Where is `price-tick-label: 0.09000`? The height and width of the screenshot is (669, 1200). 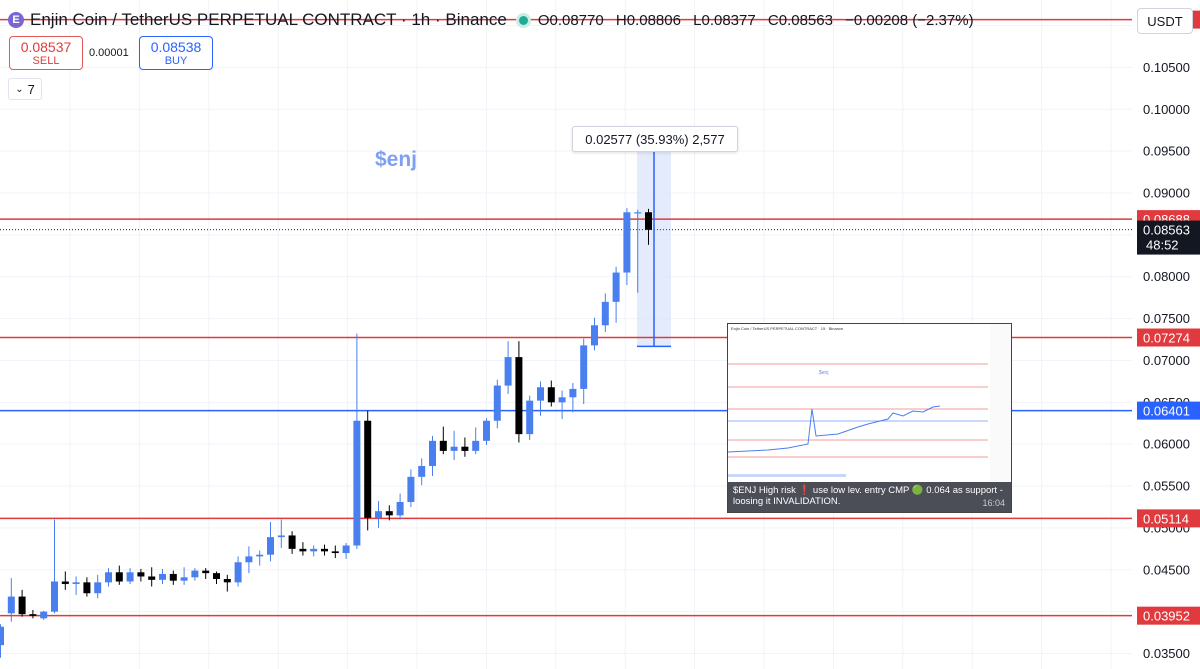 price-tick-label: 0.09000 is located at coordinates (1166, 192).